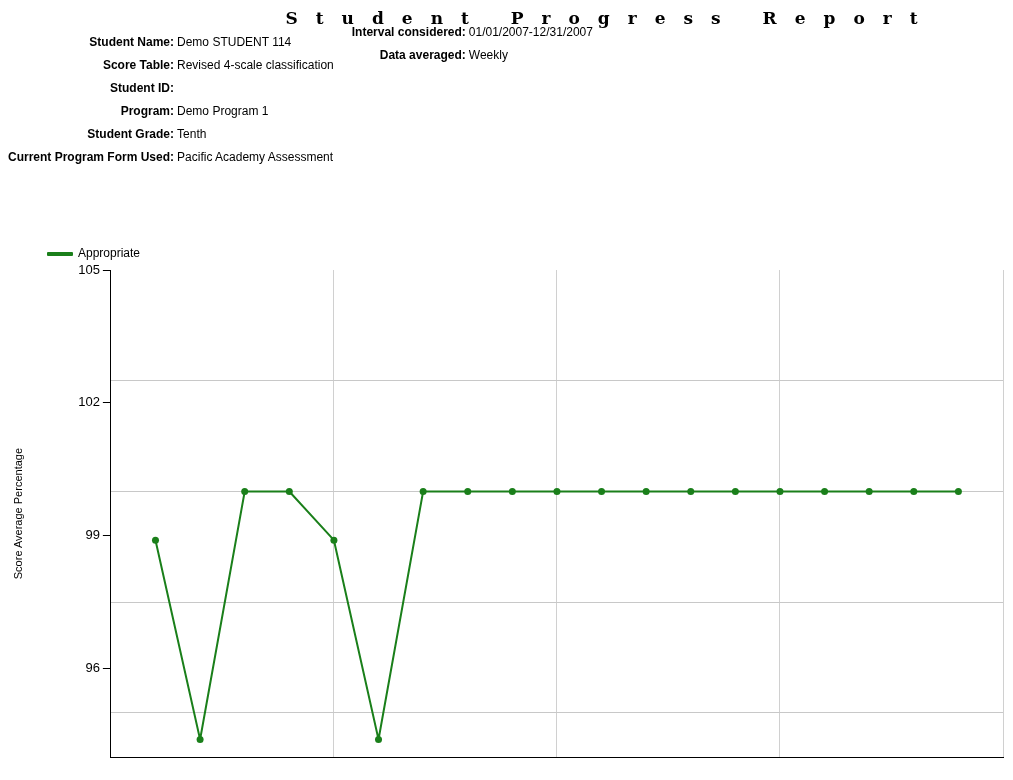 This screenshot has height=780, width=1013. I want to click on y-tick-label: 105, so click(89, 269).